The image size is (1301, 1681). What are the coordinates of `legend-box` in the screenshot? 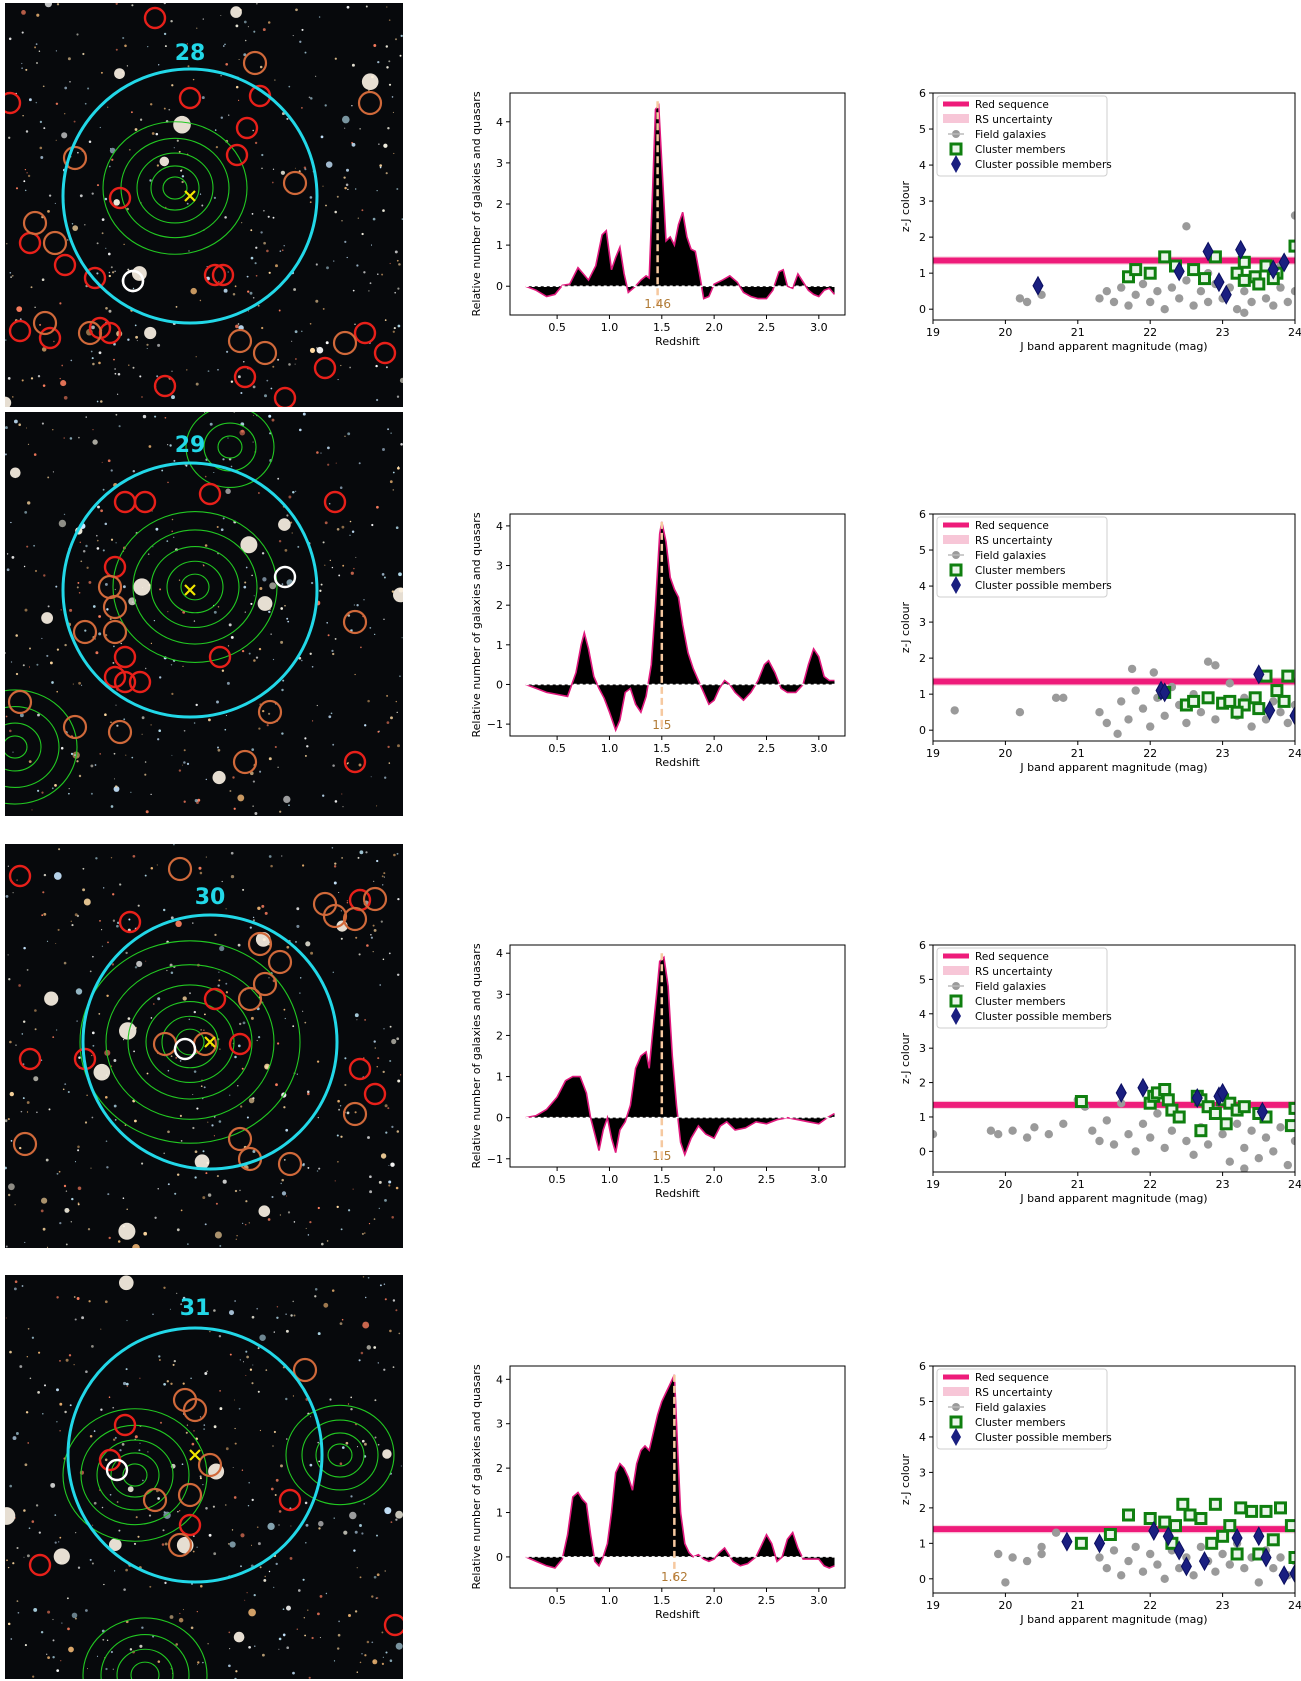 It's located at (1022, 1409).